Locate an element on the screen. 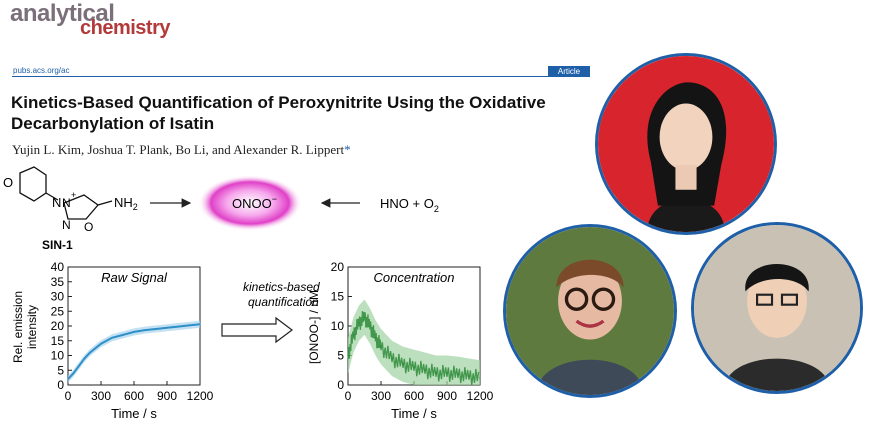  arrow-label-line1: kinetics-based is located at coordinates (281, 287).